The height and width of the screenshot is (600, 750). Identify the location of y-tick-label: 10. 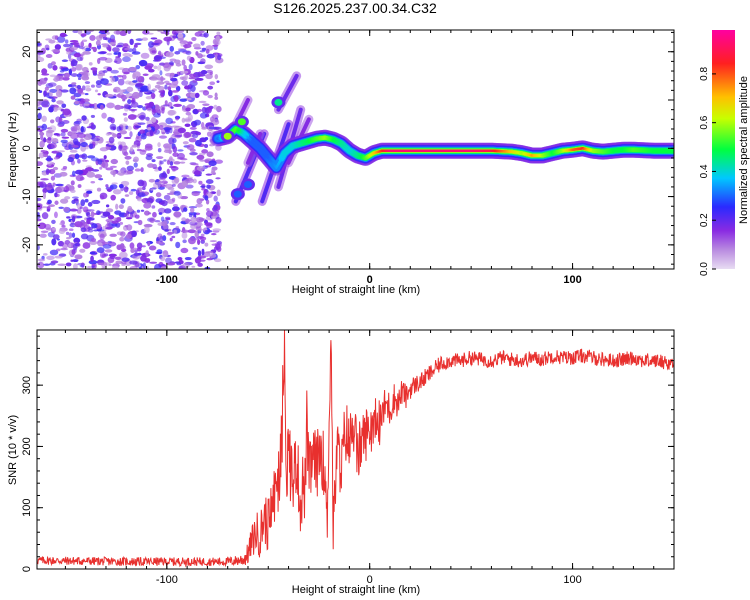
(27, 100).